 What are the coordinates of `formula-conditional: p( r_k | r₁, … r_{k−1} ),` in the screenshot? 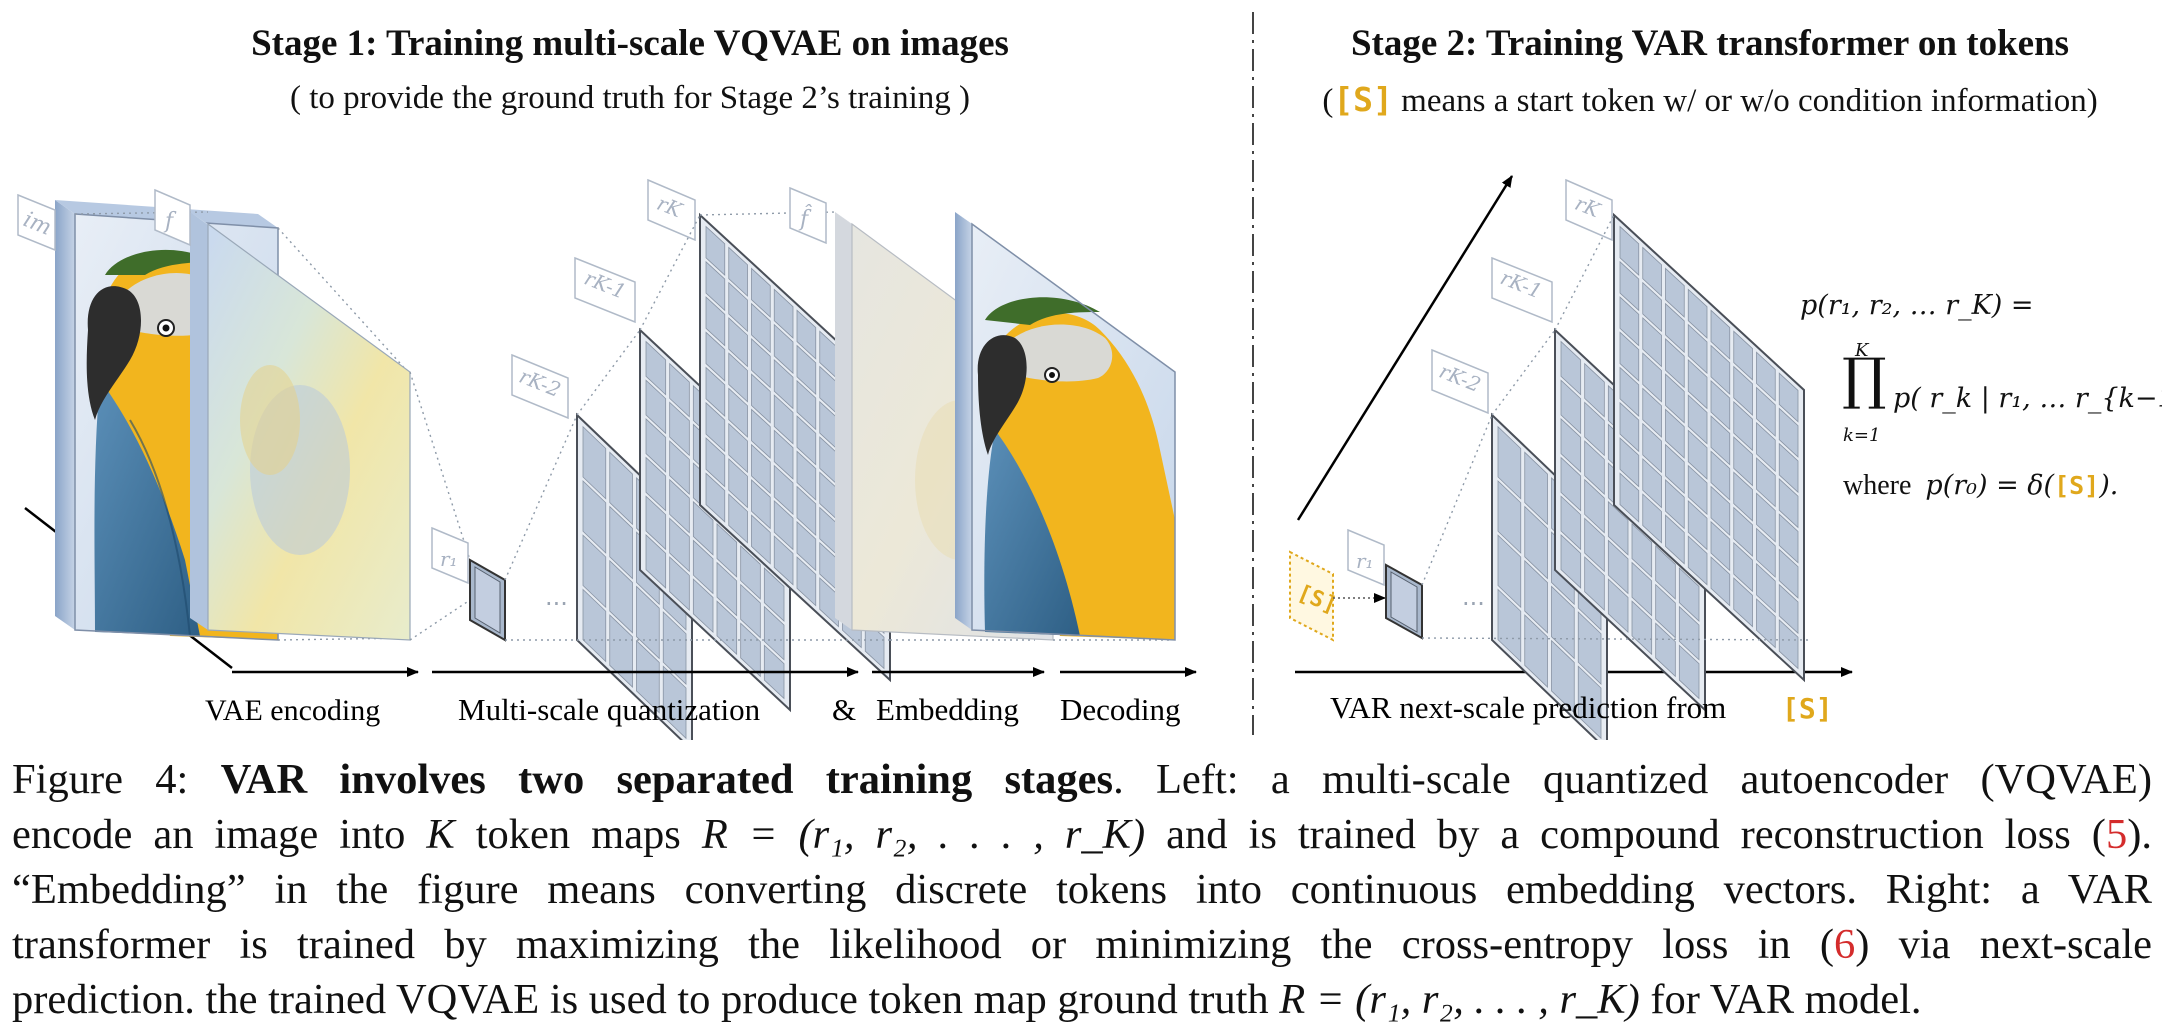 It's located at (2027, 398).